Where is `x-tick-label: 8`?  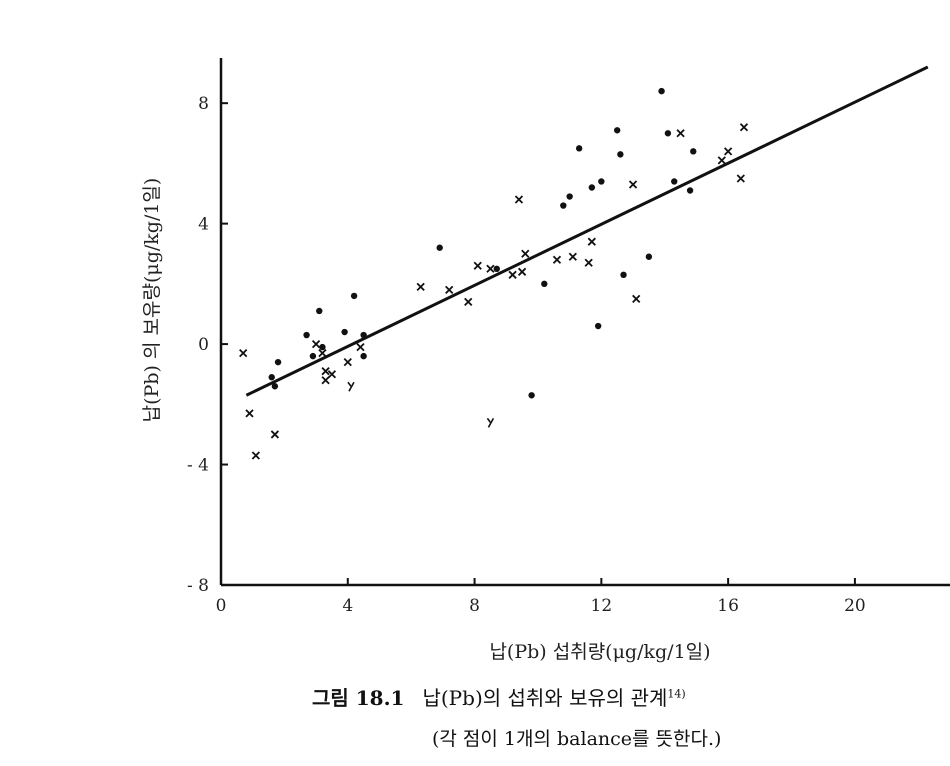 x-tick-label: 8 is located at coordinates (474, 606).